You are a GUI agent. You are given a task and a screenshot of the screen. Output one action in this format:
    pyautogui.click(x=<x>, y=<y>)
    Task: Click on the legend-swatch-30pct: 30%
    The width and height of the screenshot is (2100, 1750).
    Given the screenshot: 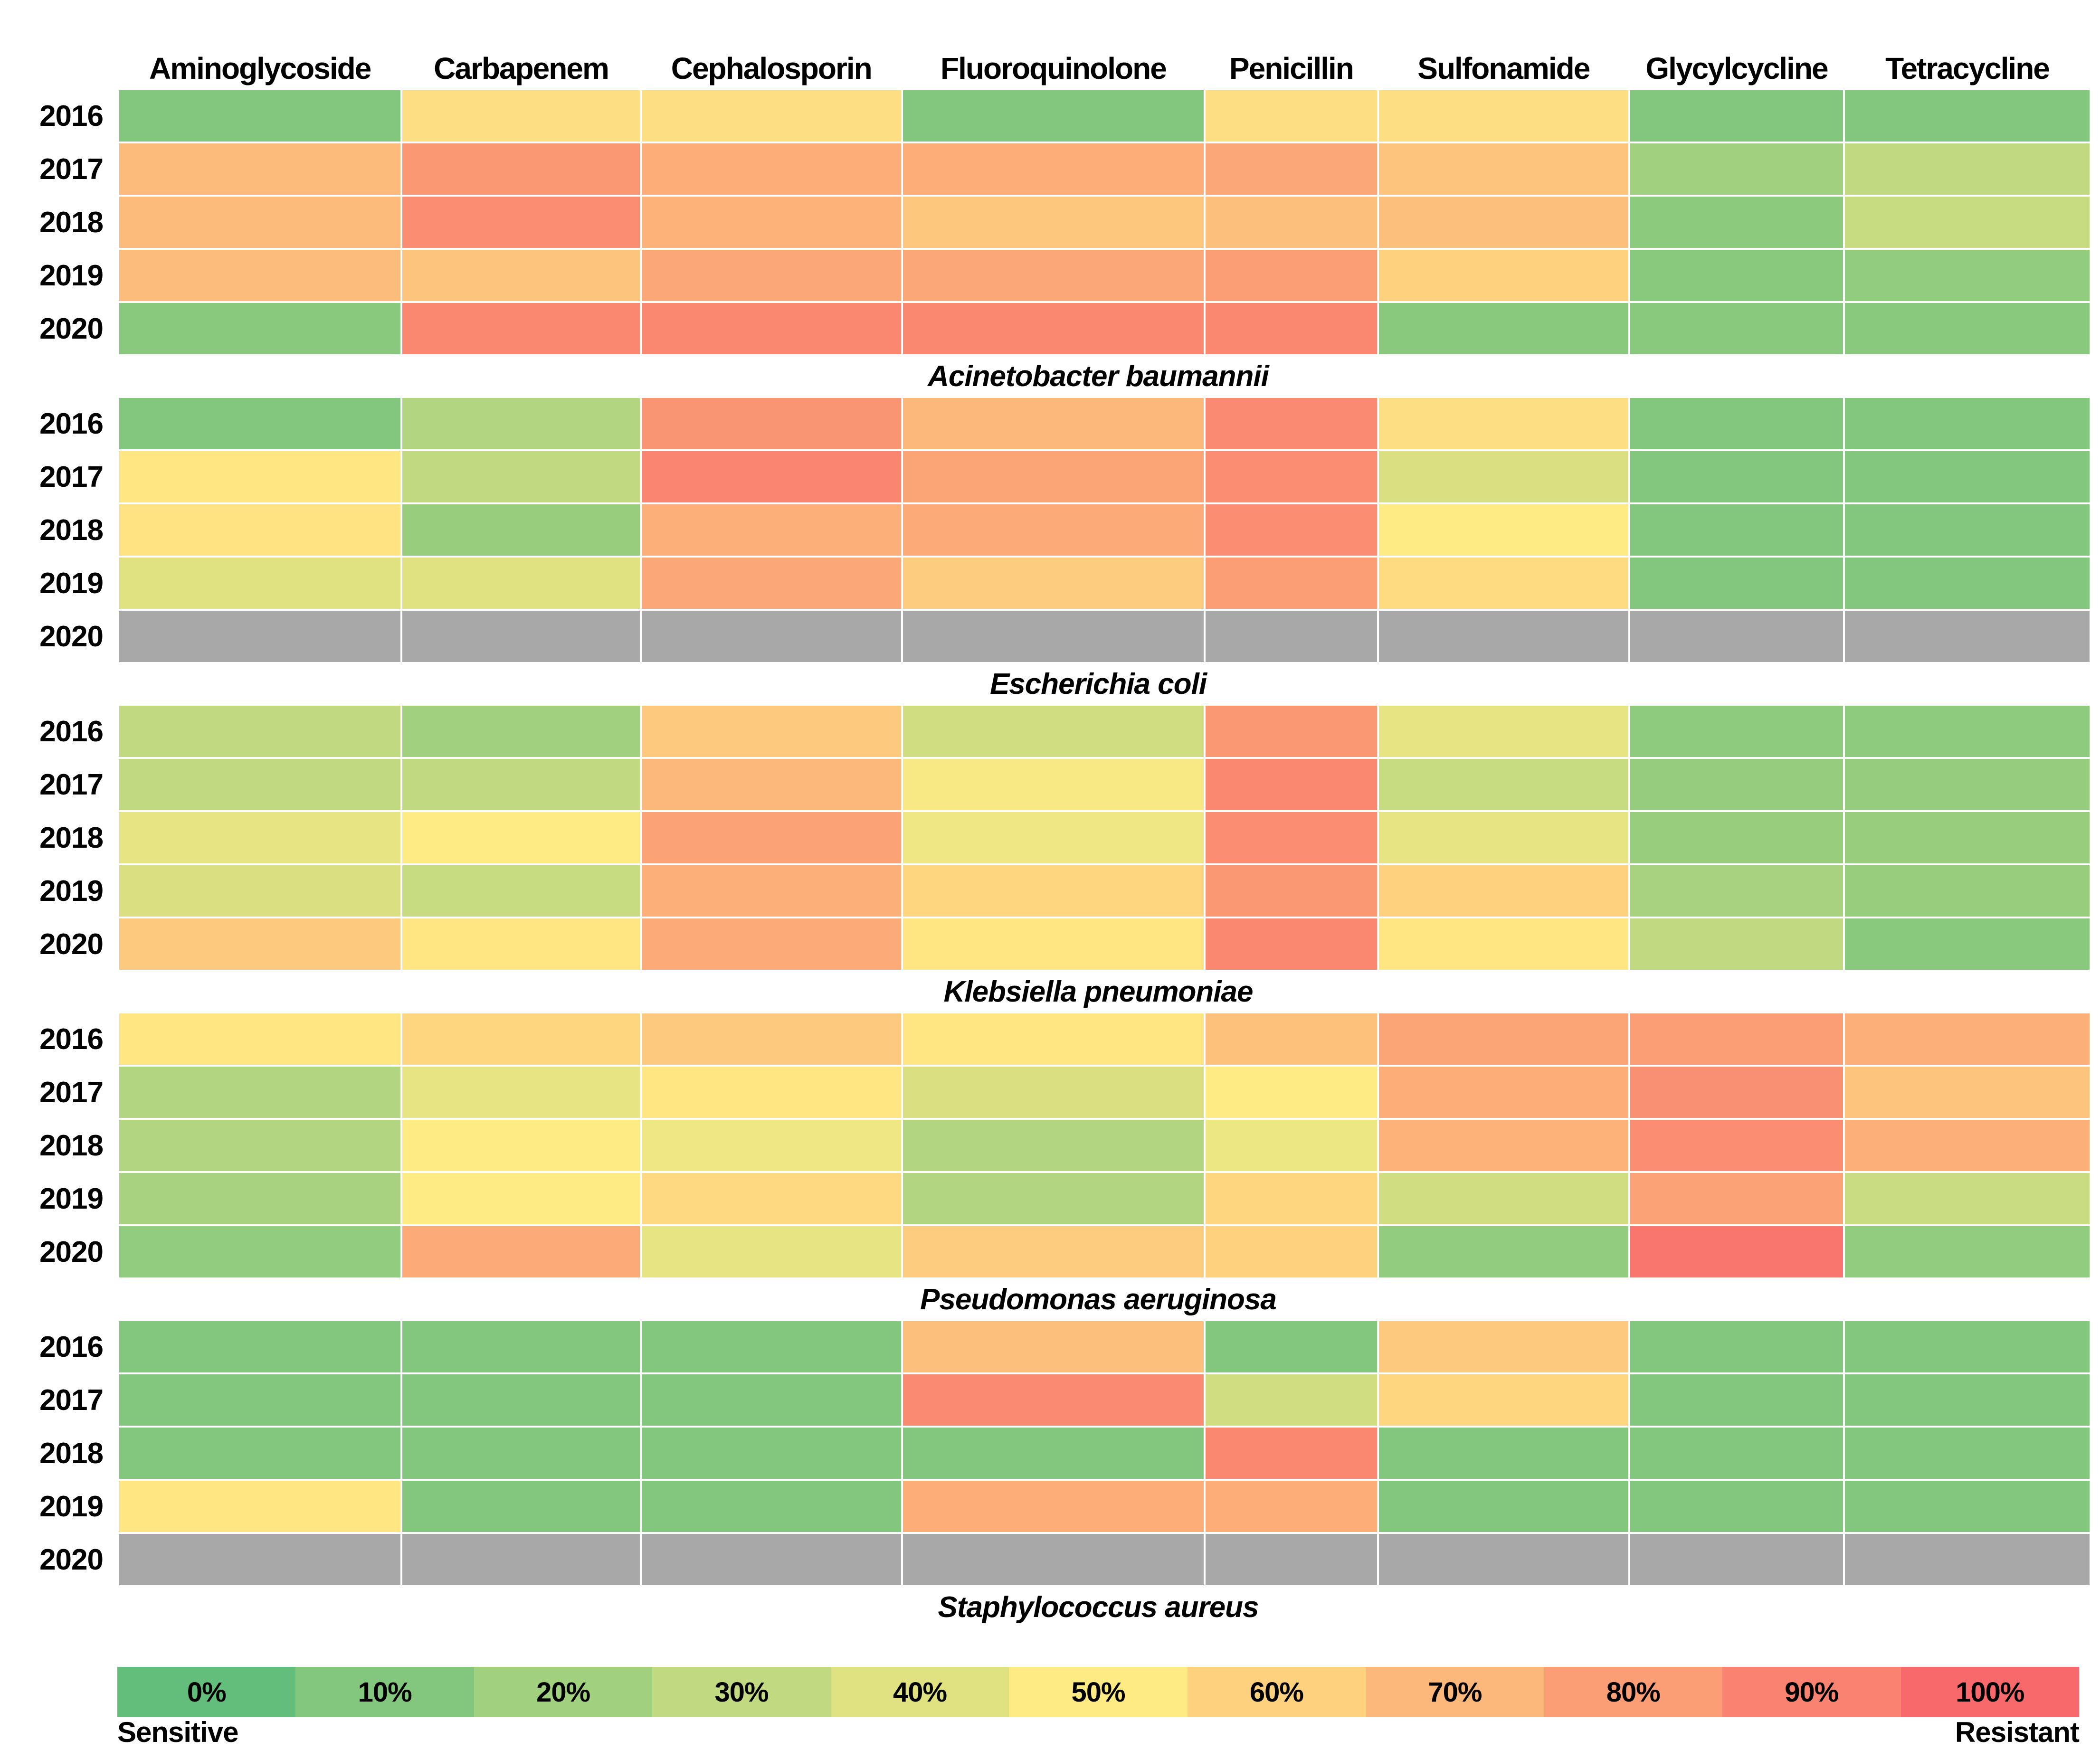 What is the action you would take?
    pyautogui.click(x=741, y=1692)
    